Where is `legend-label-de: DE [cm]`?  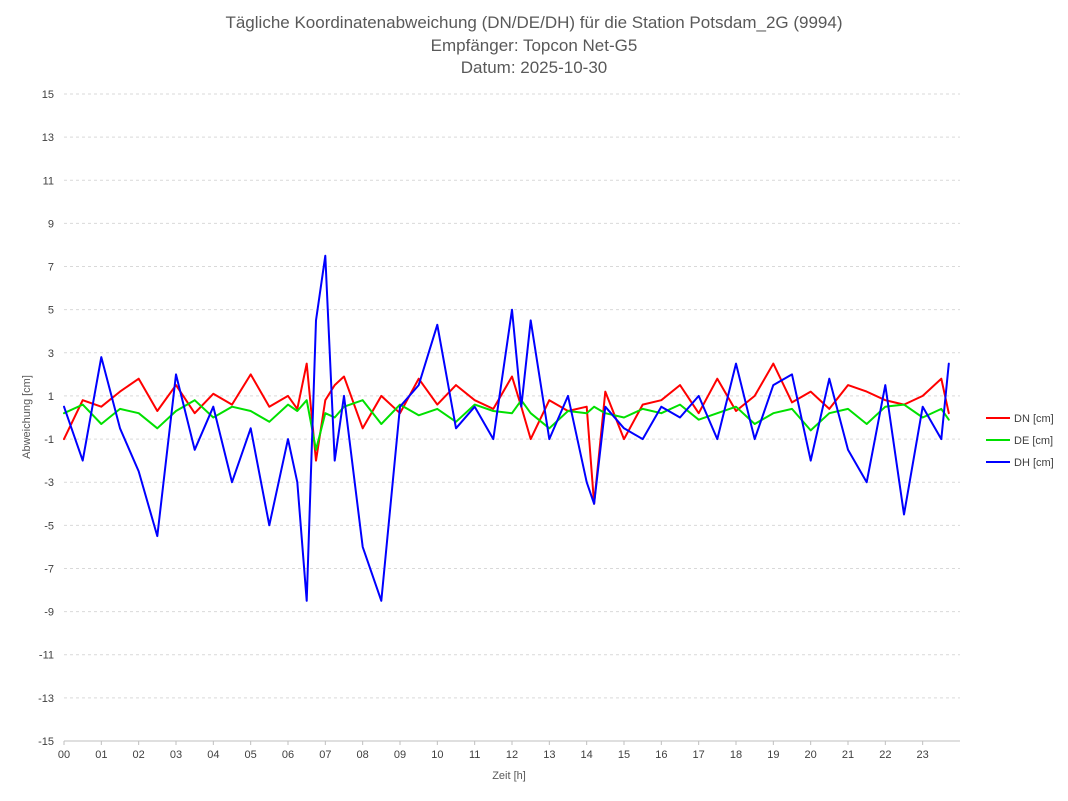 legend-label-de: DE [cm] is located at coordinates (1033, 441).